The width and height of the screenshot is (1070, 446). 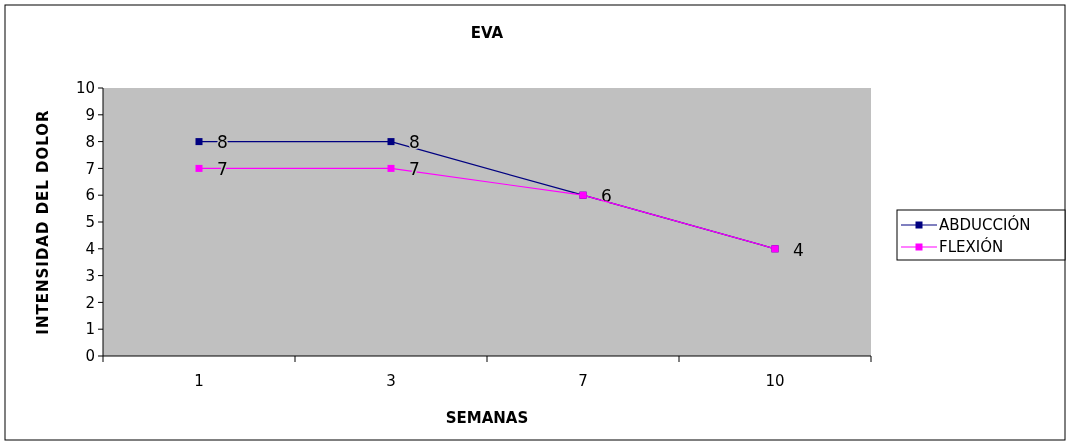 What do you see at coordinates (487, 418) in the screenshot?
I see `x-axis-title: SEMANAS` at bounding box center [487, 418].